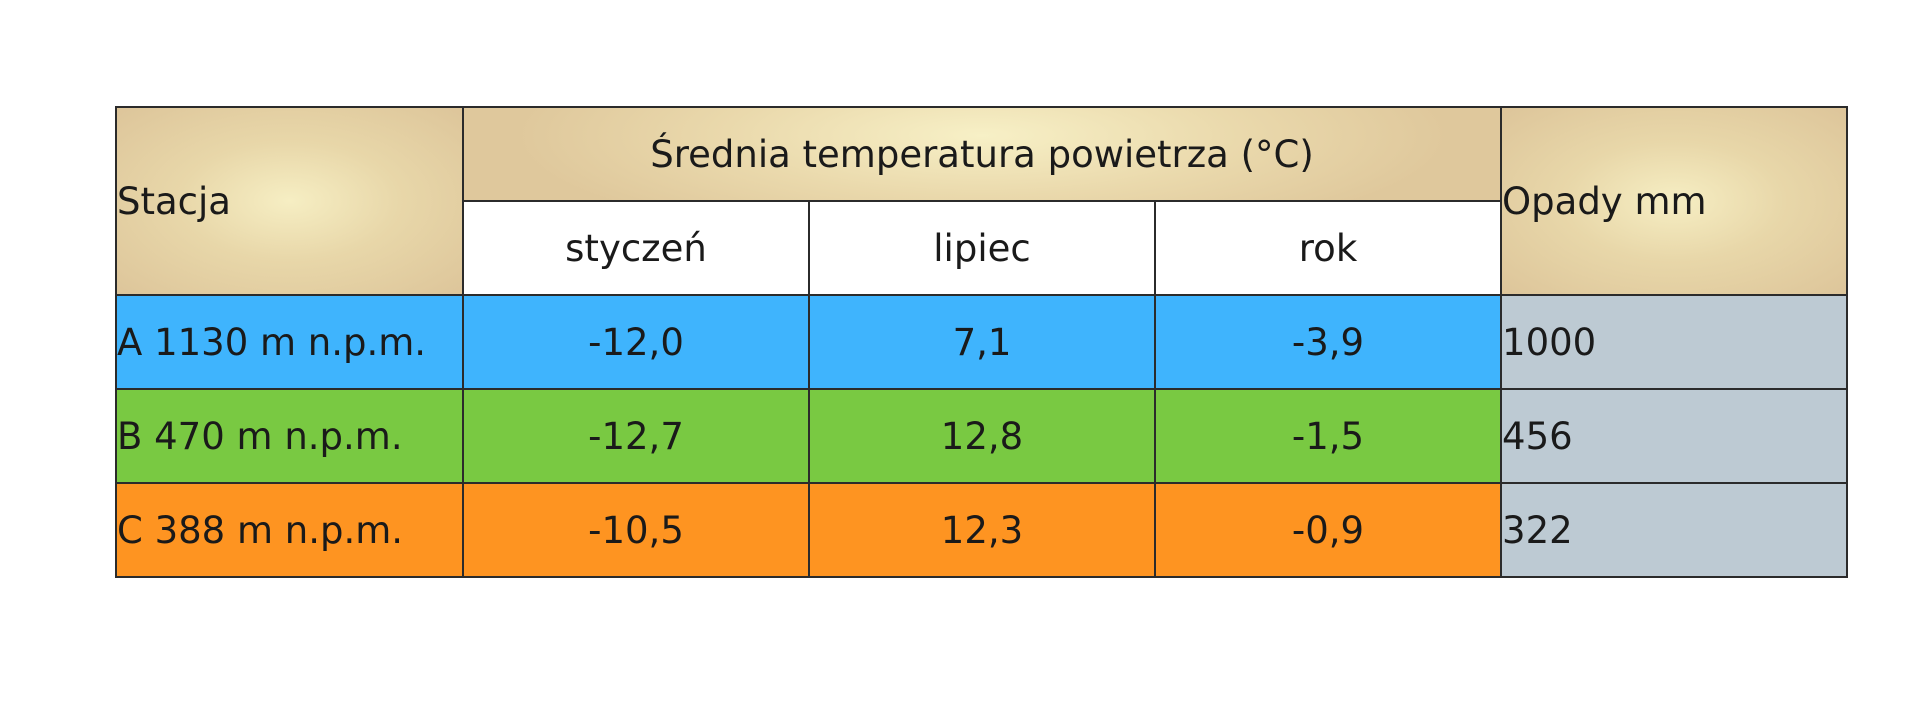  I want to click on header-station: Stacja, so click(289, 201).